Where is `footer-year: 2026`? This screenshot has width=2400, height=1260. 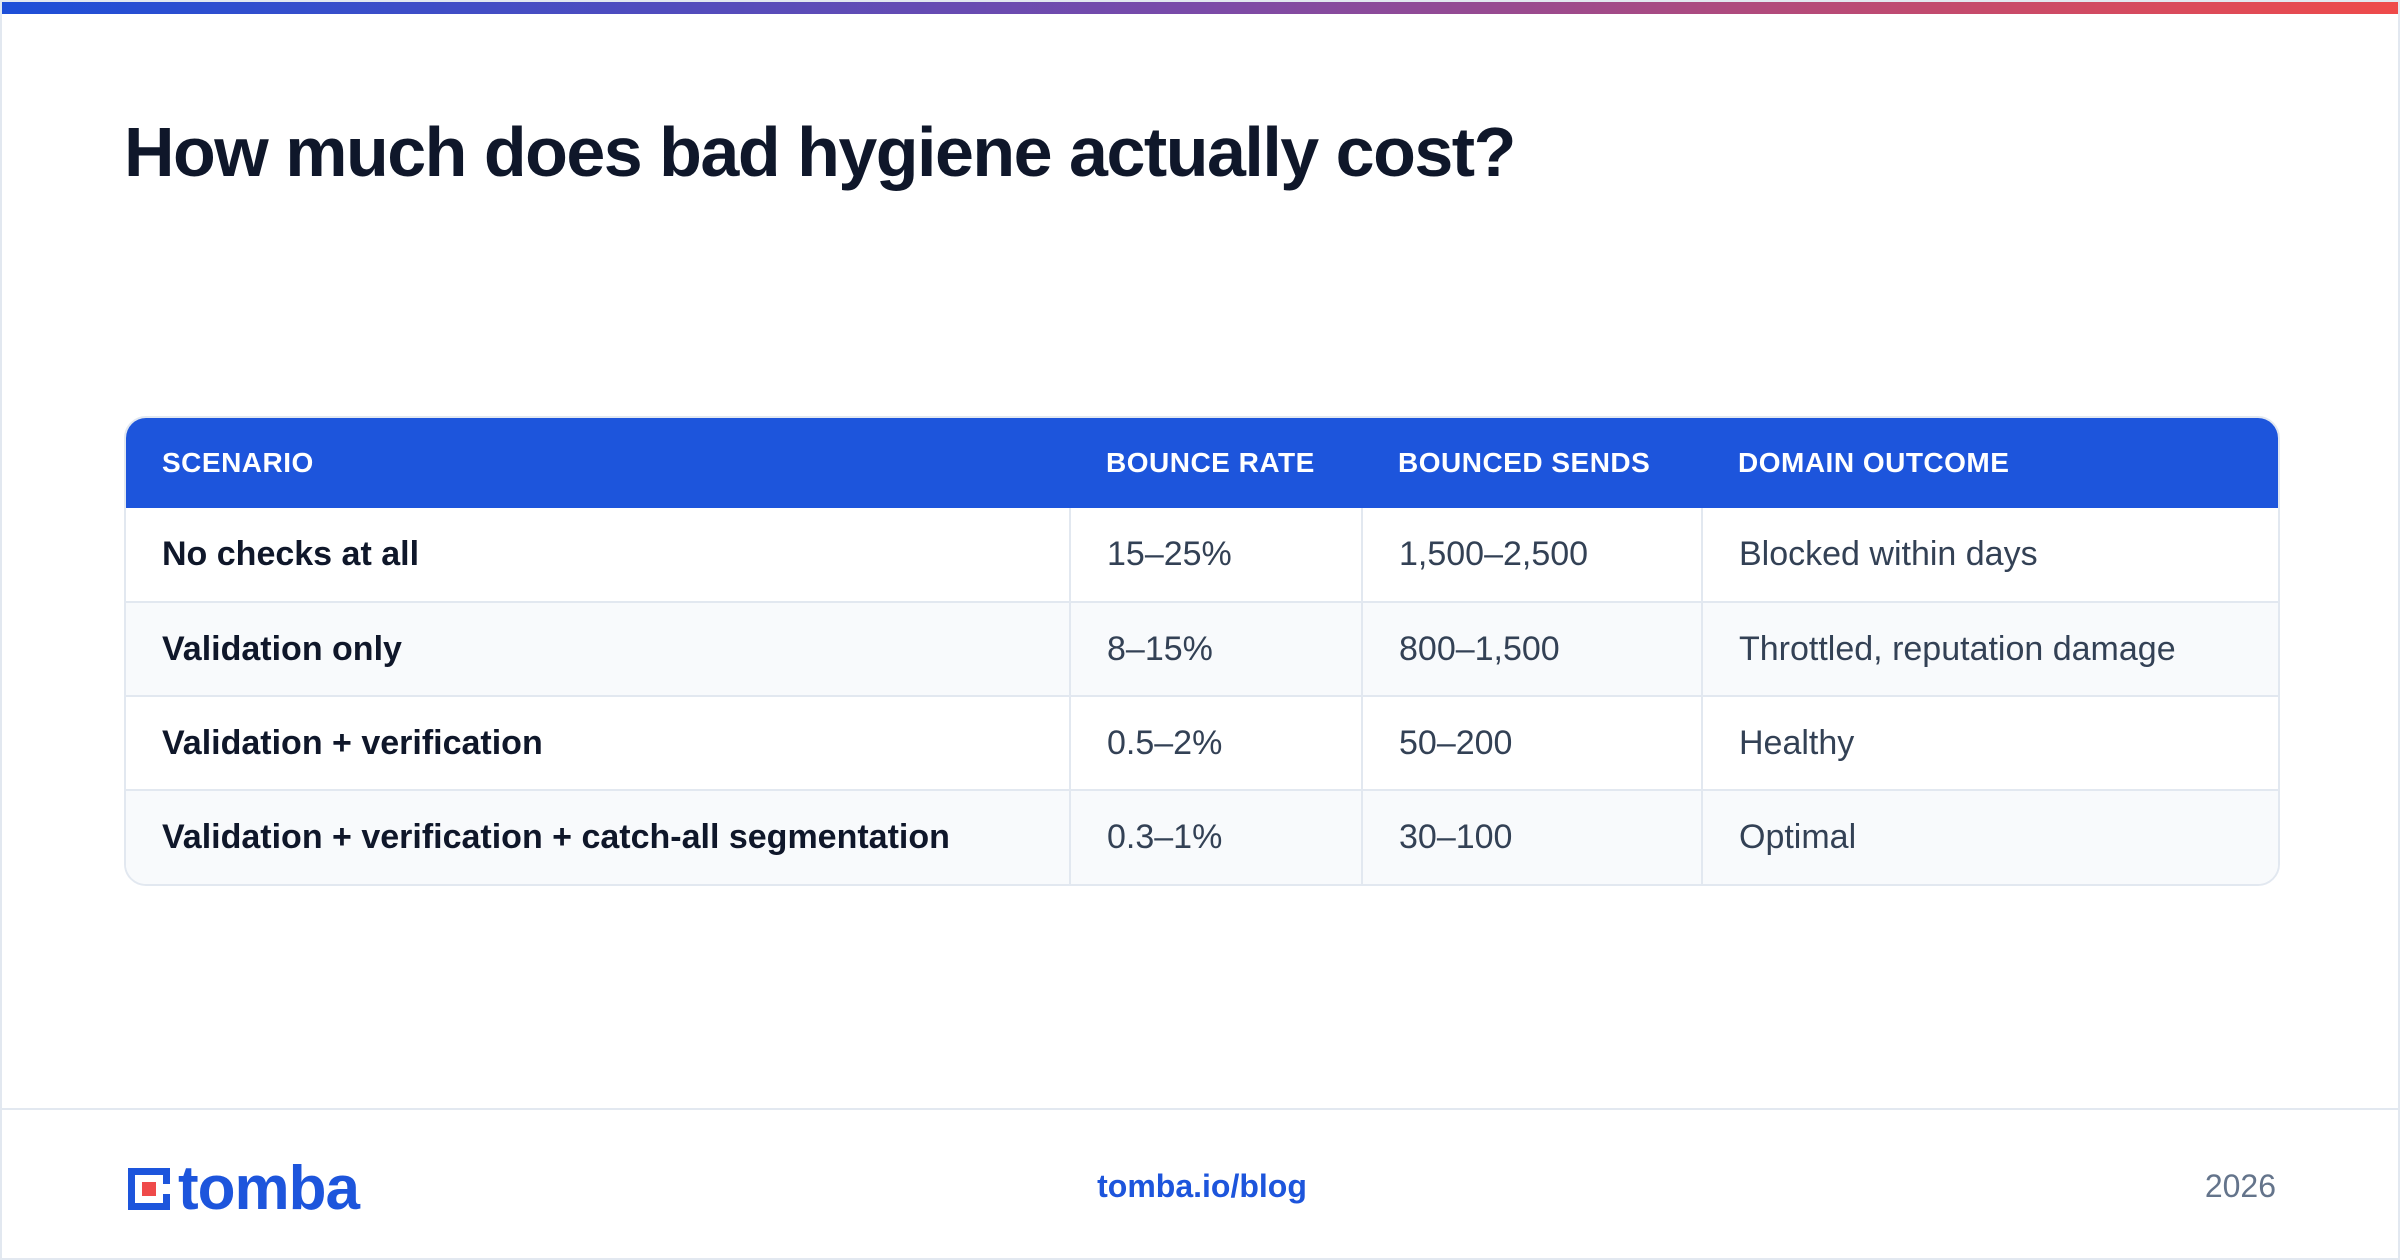
footer-year: 2026 is located at coordinates (2240, 1186).